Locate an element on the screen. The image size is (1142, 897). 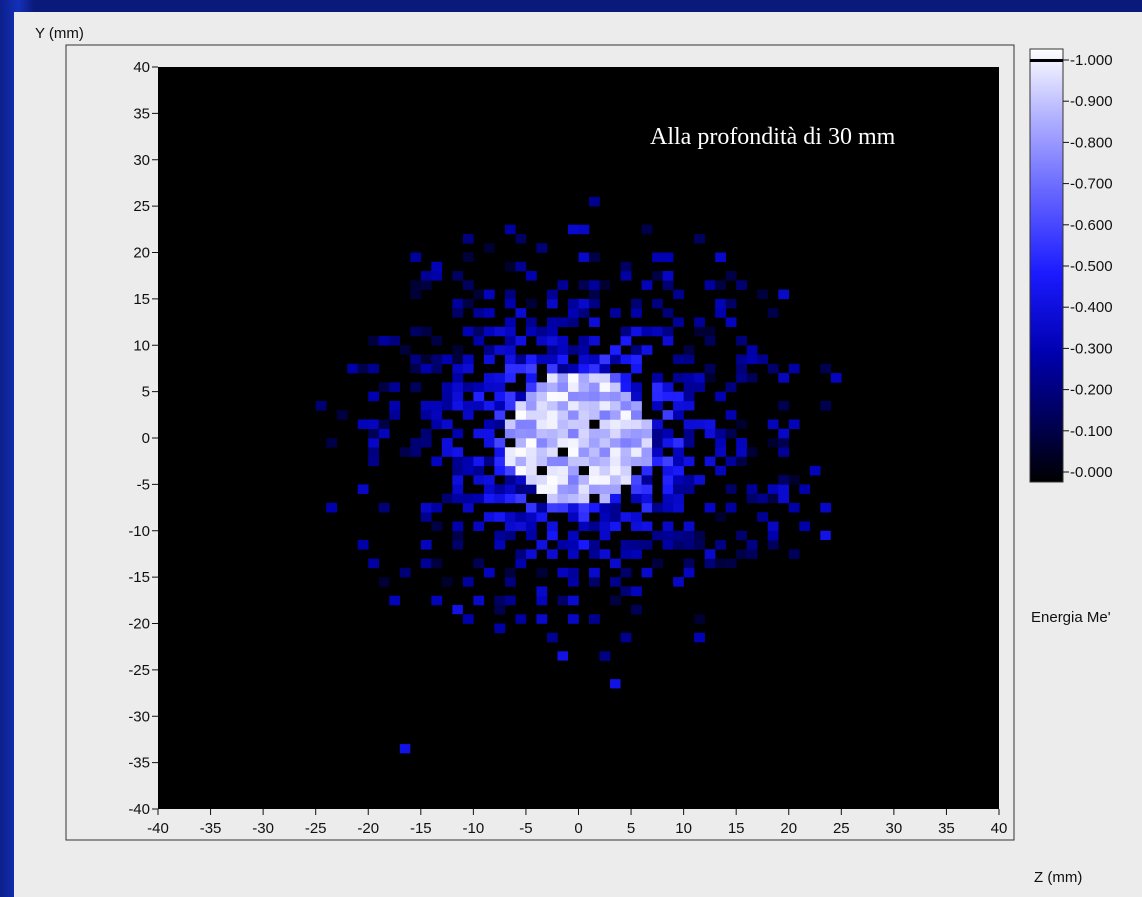
colorbar-tick-label: -0.500 is located at coordinates (1091, 266).